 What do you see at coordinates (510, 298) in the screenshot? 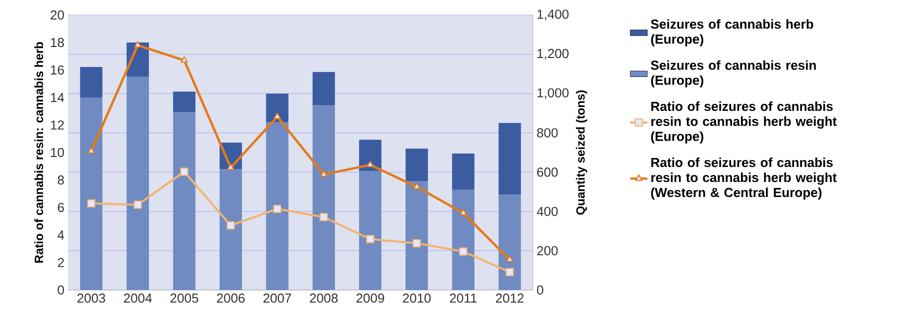
I see `x-tick-label: 2012` at bounding box center [510, 298].